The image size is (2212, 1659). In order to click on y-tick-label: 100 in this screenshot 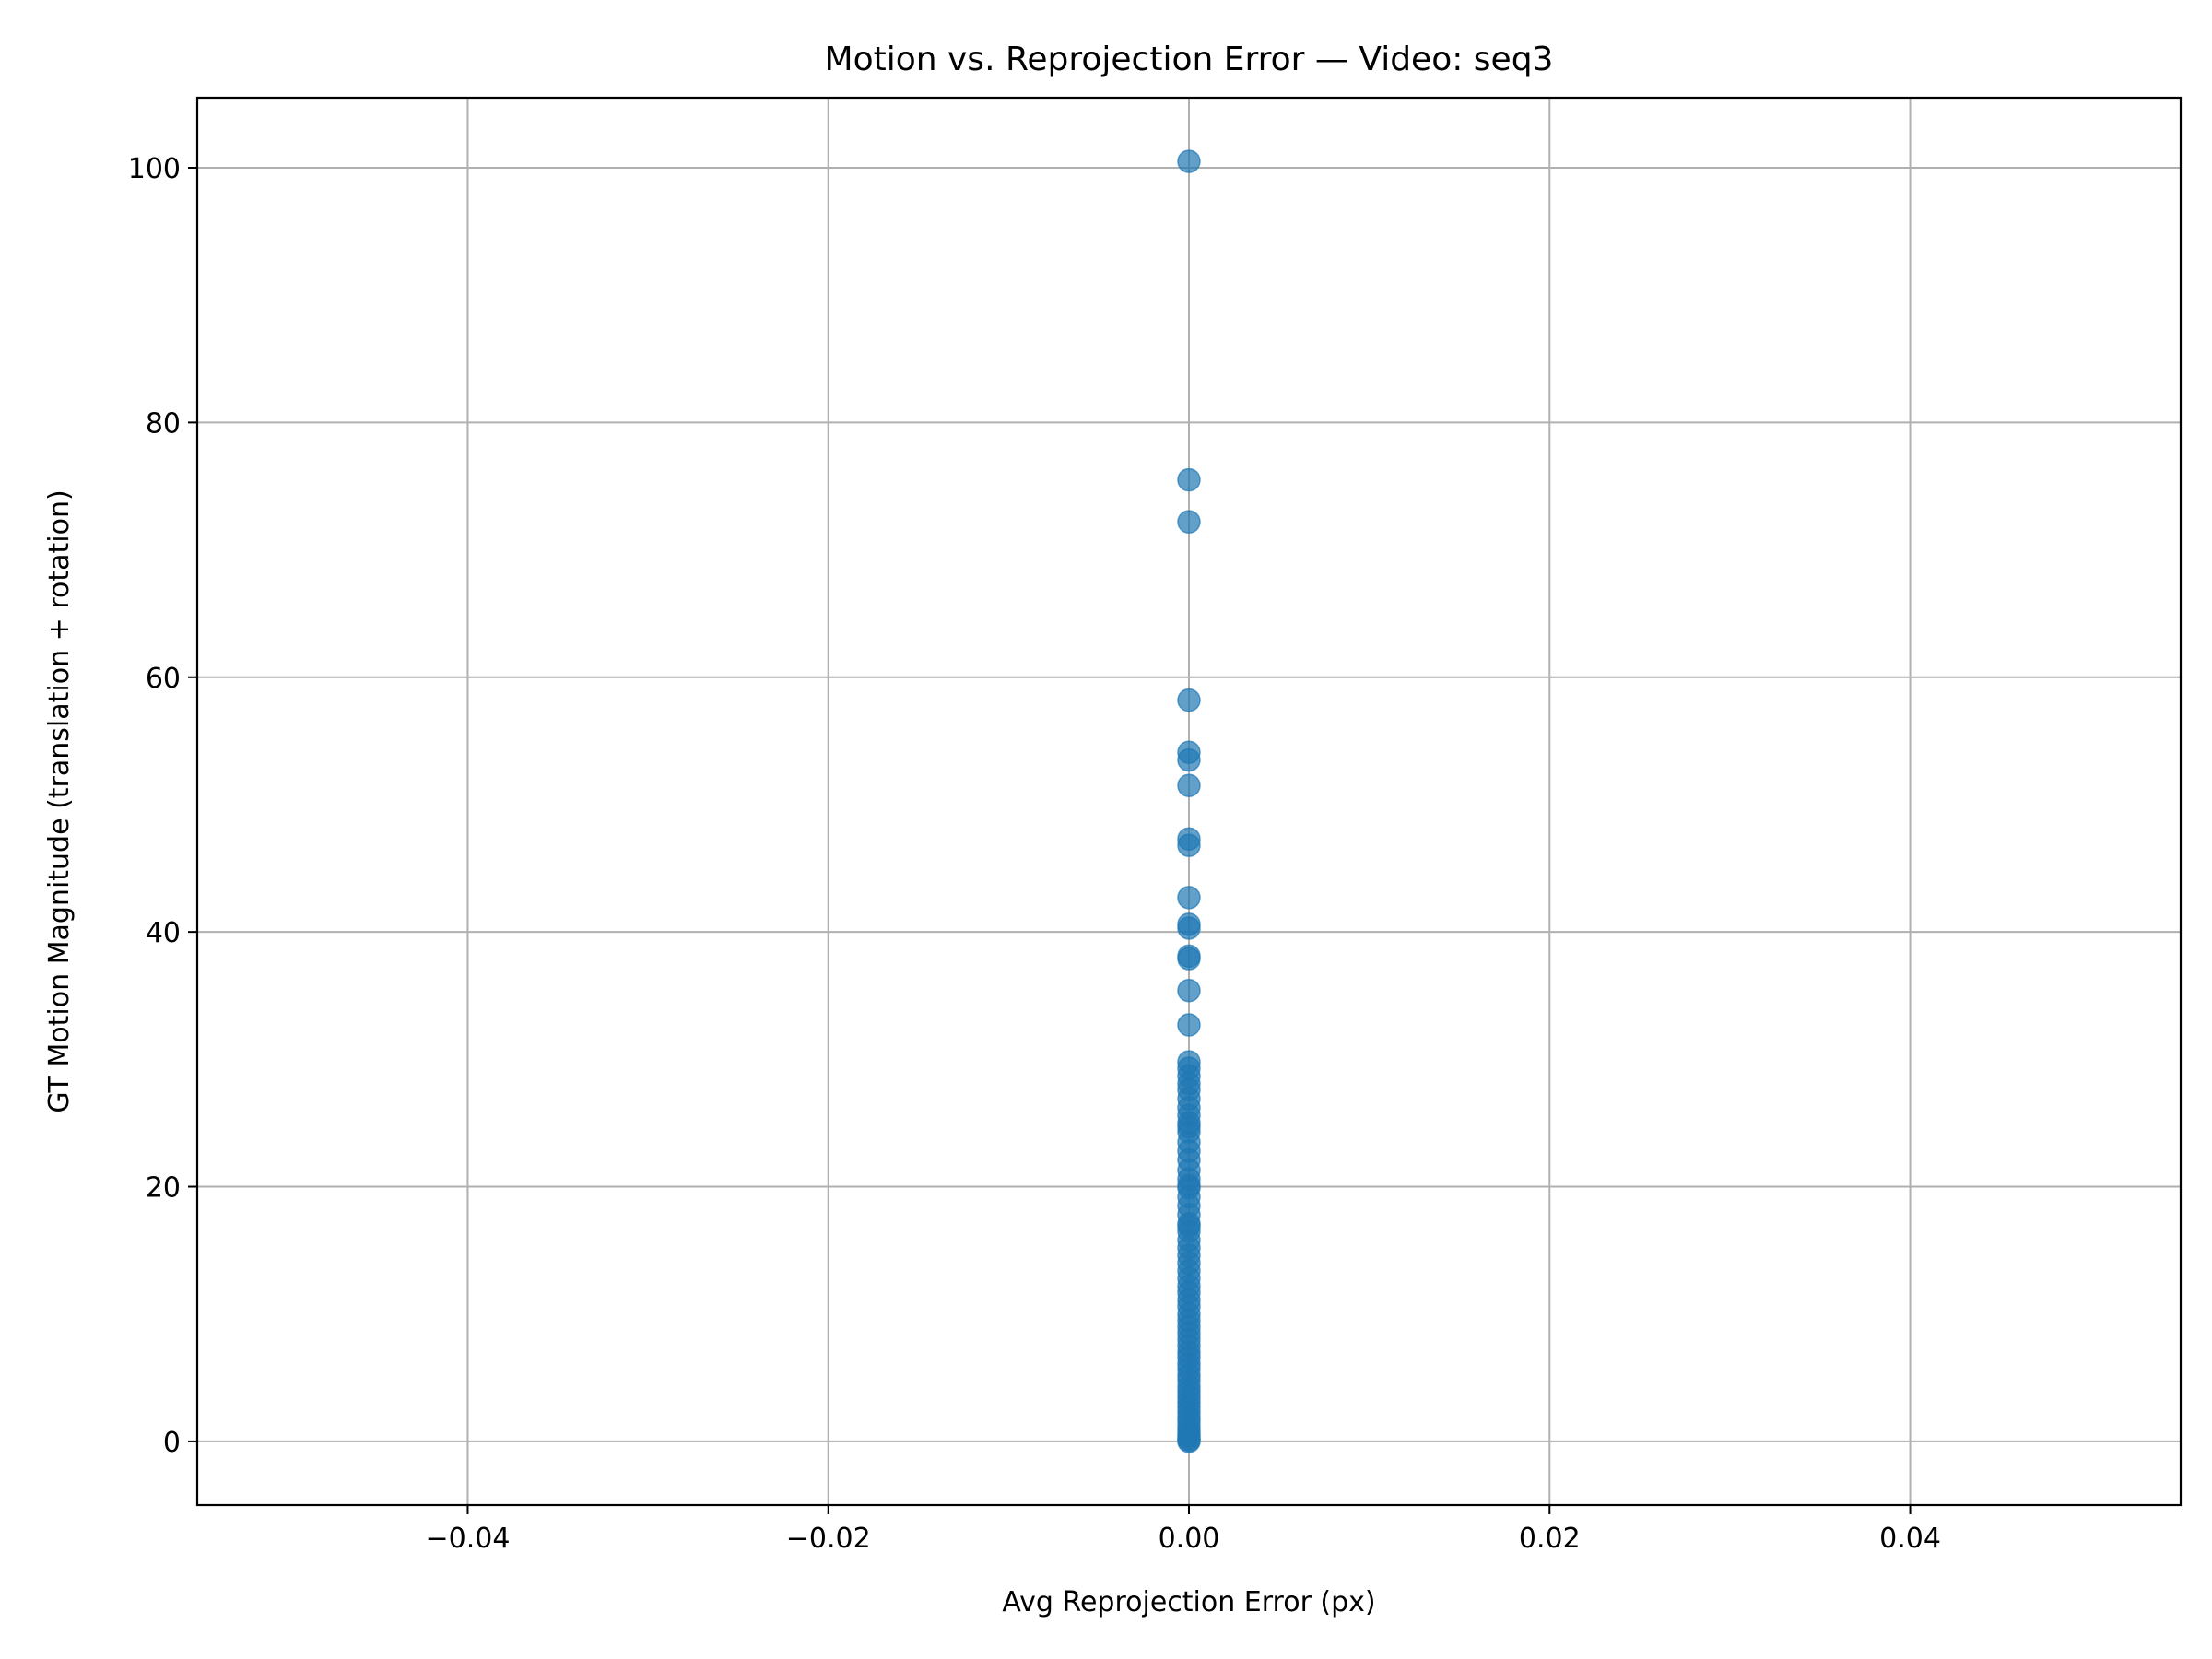, I will do `click(154, 169)`.